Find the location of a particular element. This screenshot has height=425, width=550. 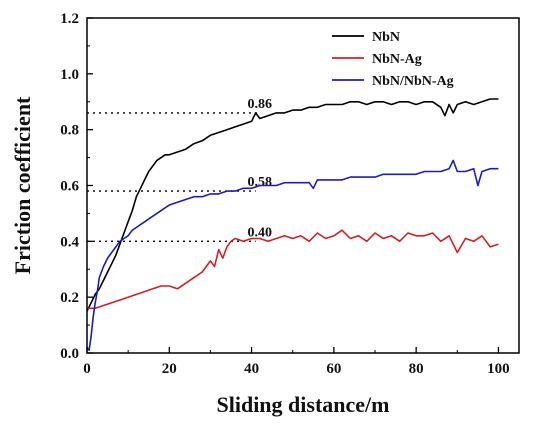

x-tick-label: 20 is located at coordinates (169, 369).